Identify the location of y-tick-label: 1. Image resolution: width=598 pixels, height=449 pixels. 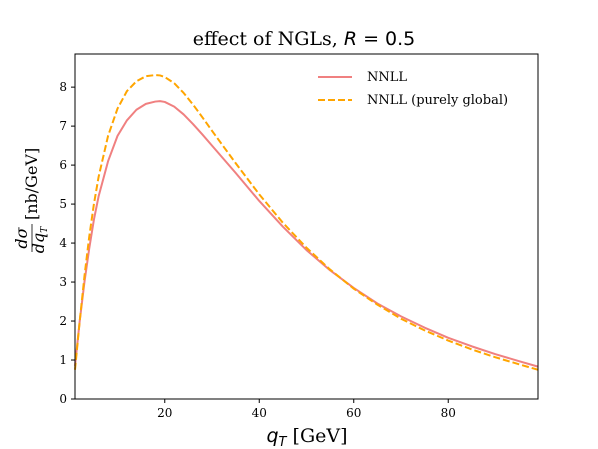
(63, 360).